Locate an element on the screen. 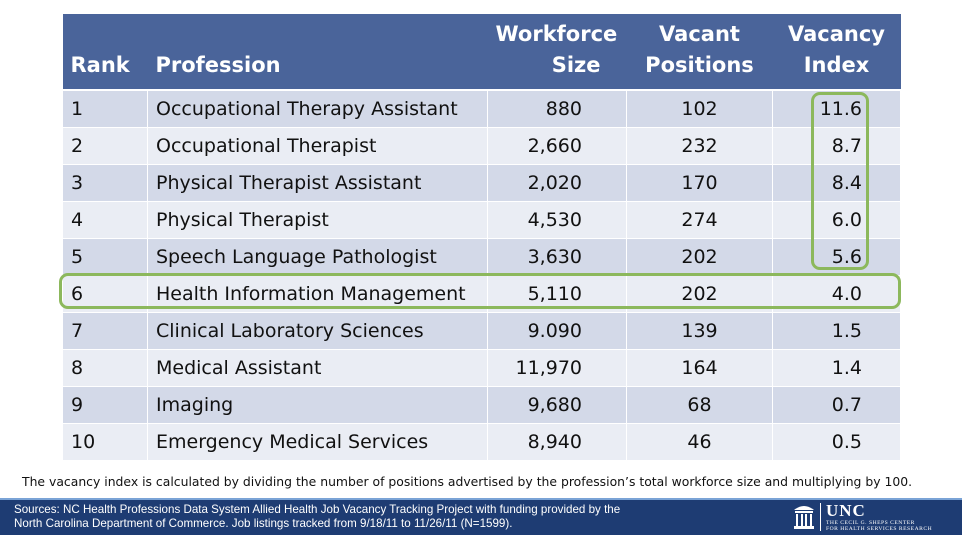  cell-vacant-positions: 46 is located at coordinates (699, 441).